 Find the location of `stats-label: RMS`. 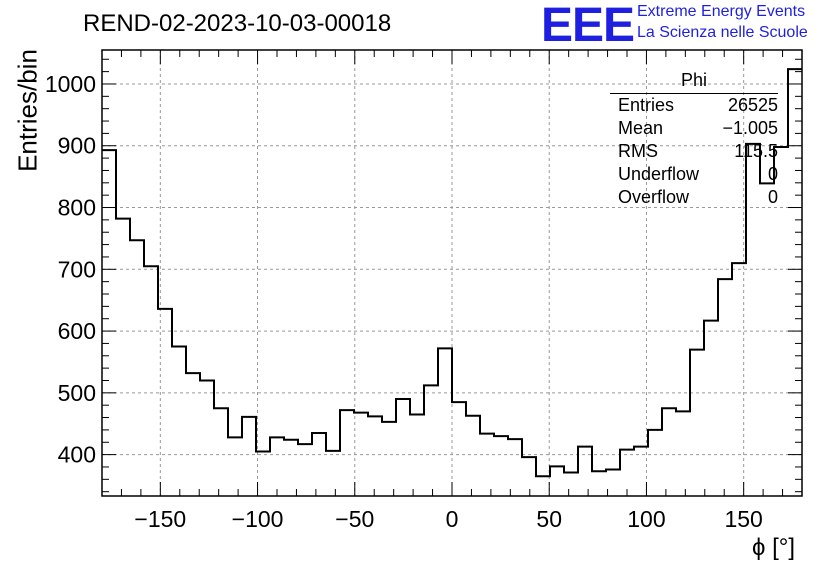

stats-label: RMS is located at coordinates (638, 151).